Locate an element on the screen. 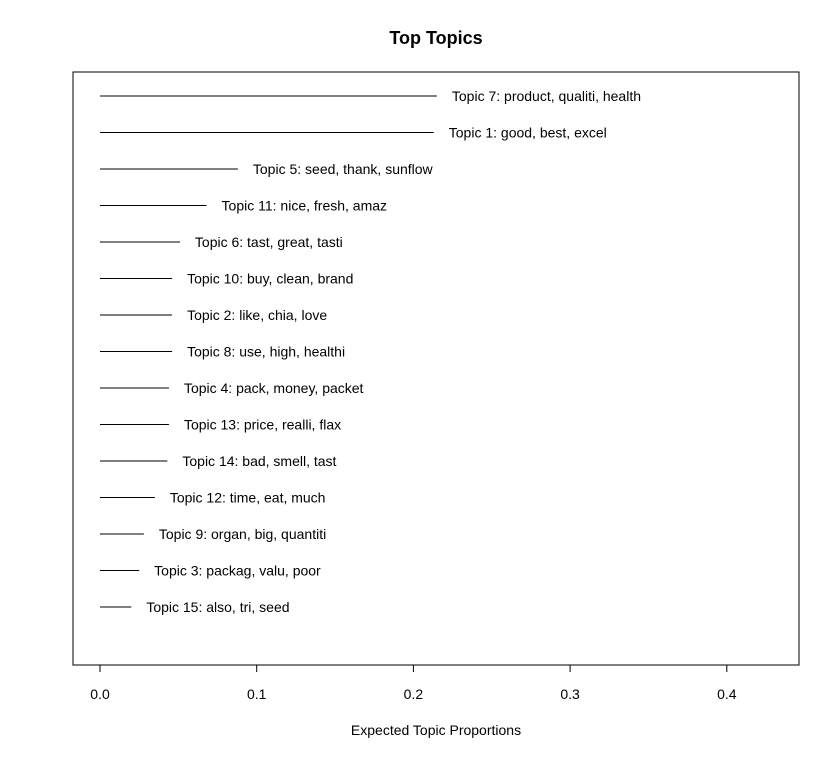  bar-label: Topic 14: bad, smell, tast is located at coordinates (259, 461).